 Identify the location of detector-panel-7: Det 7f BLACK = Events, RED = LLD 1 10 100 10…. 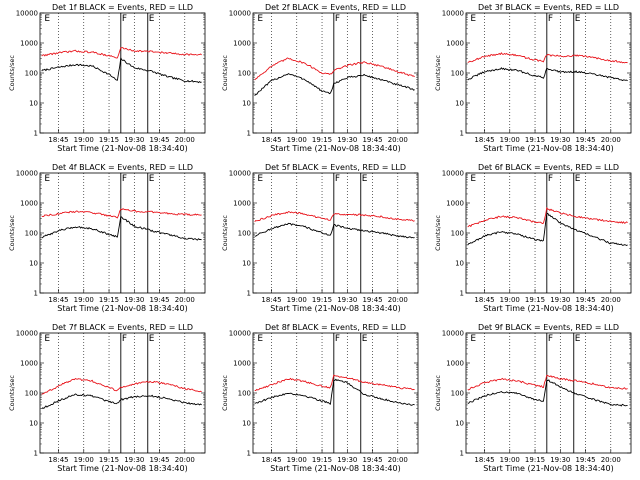
(107, 398).